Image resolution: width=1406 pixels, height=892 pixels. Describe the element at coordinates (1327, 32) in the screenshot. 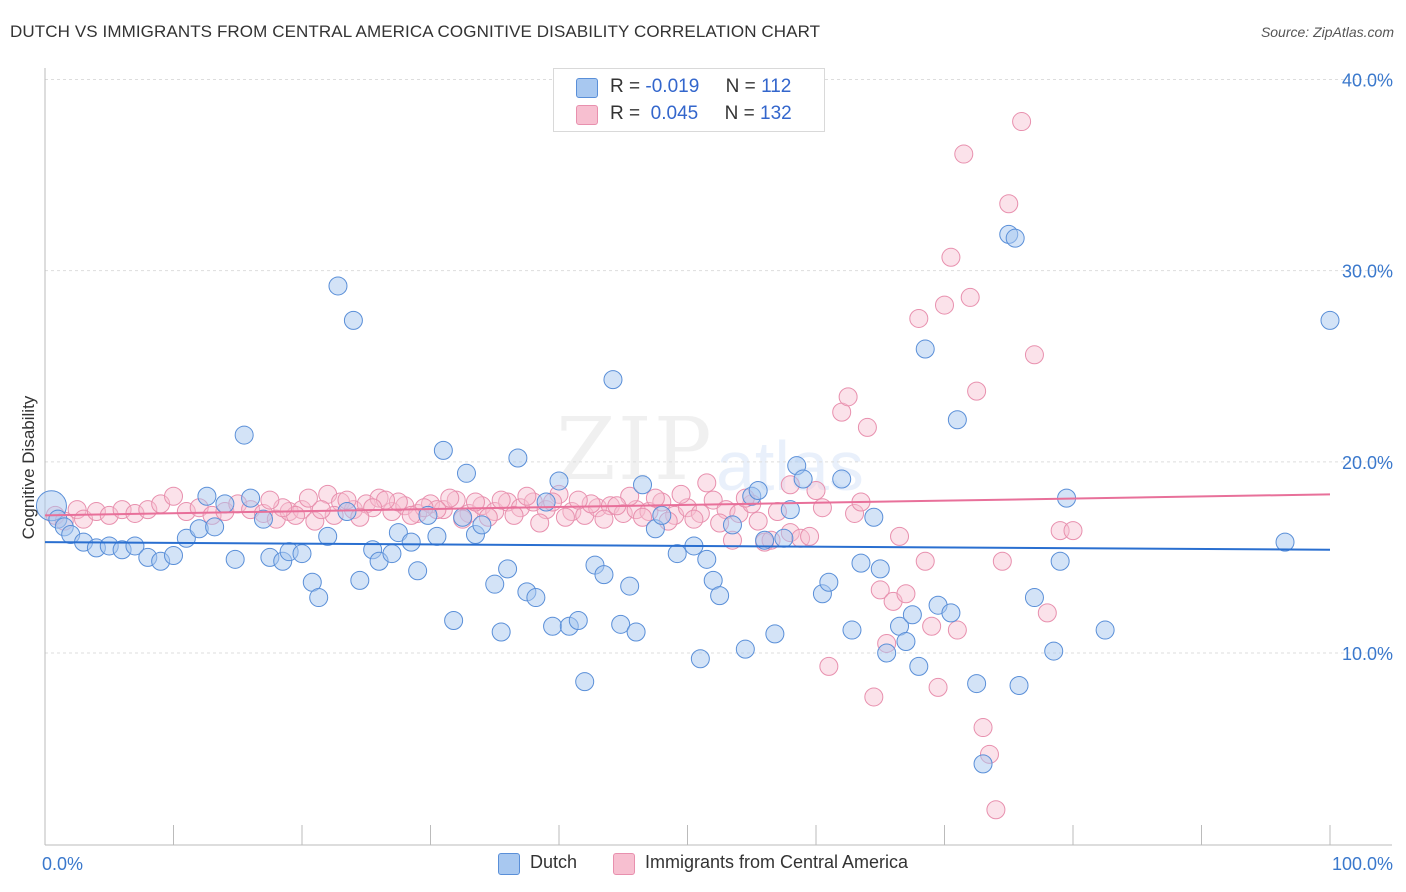

I see `source-label: Source: ZipAtlas.com` at that location.